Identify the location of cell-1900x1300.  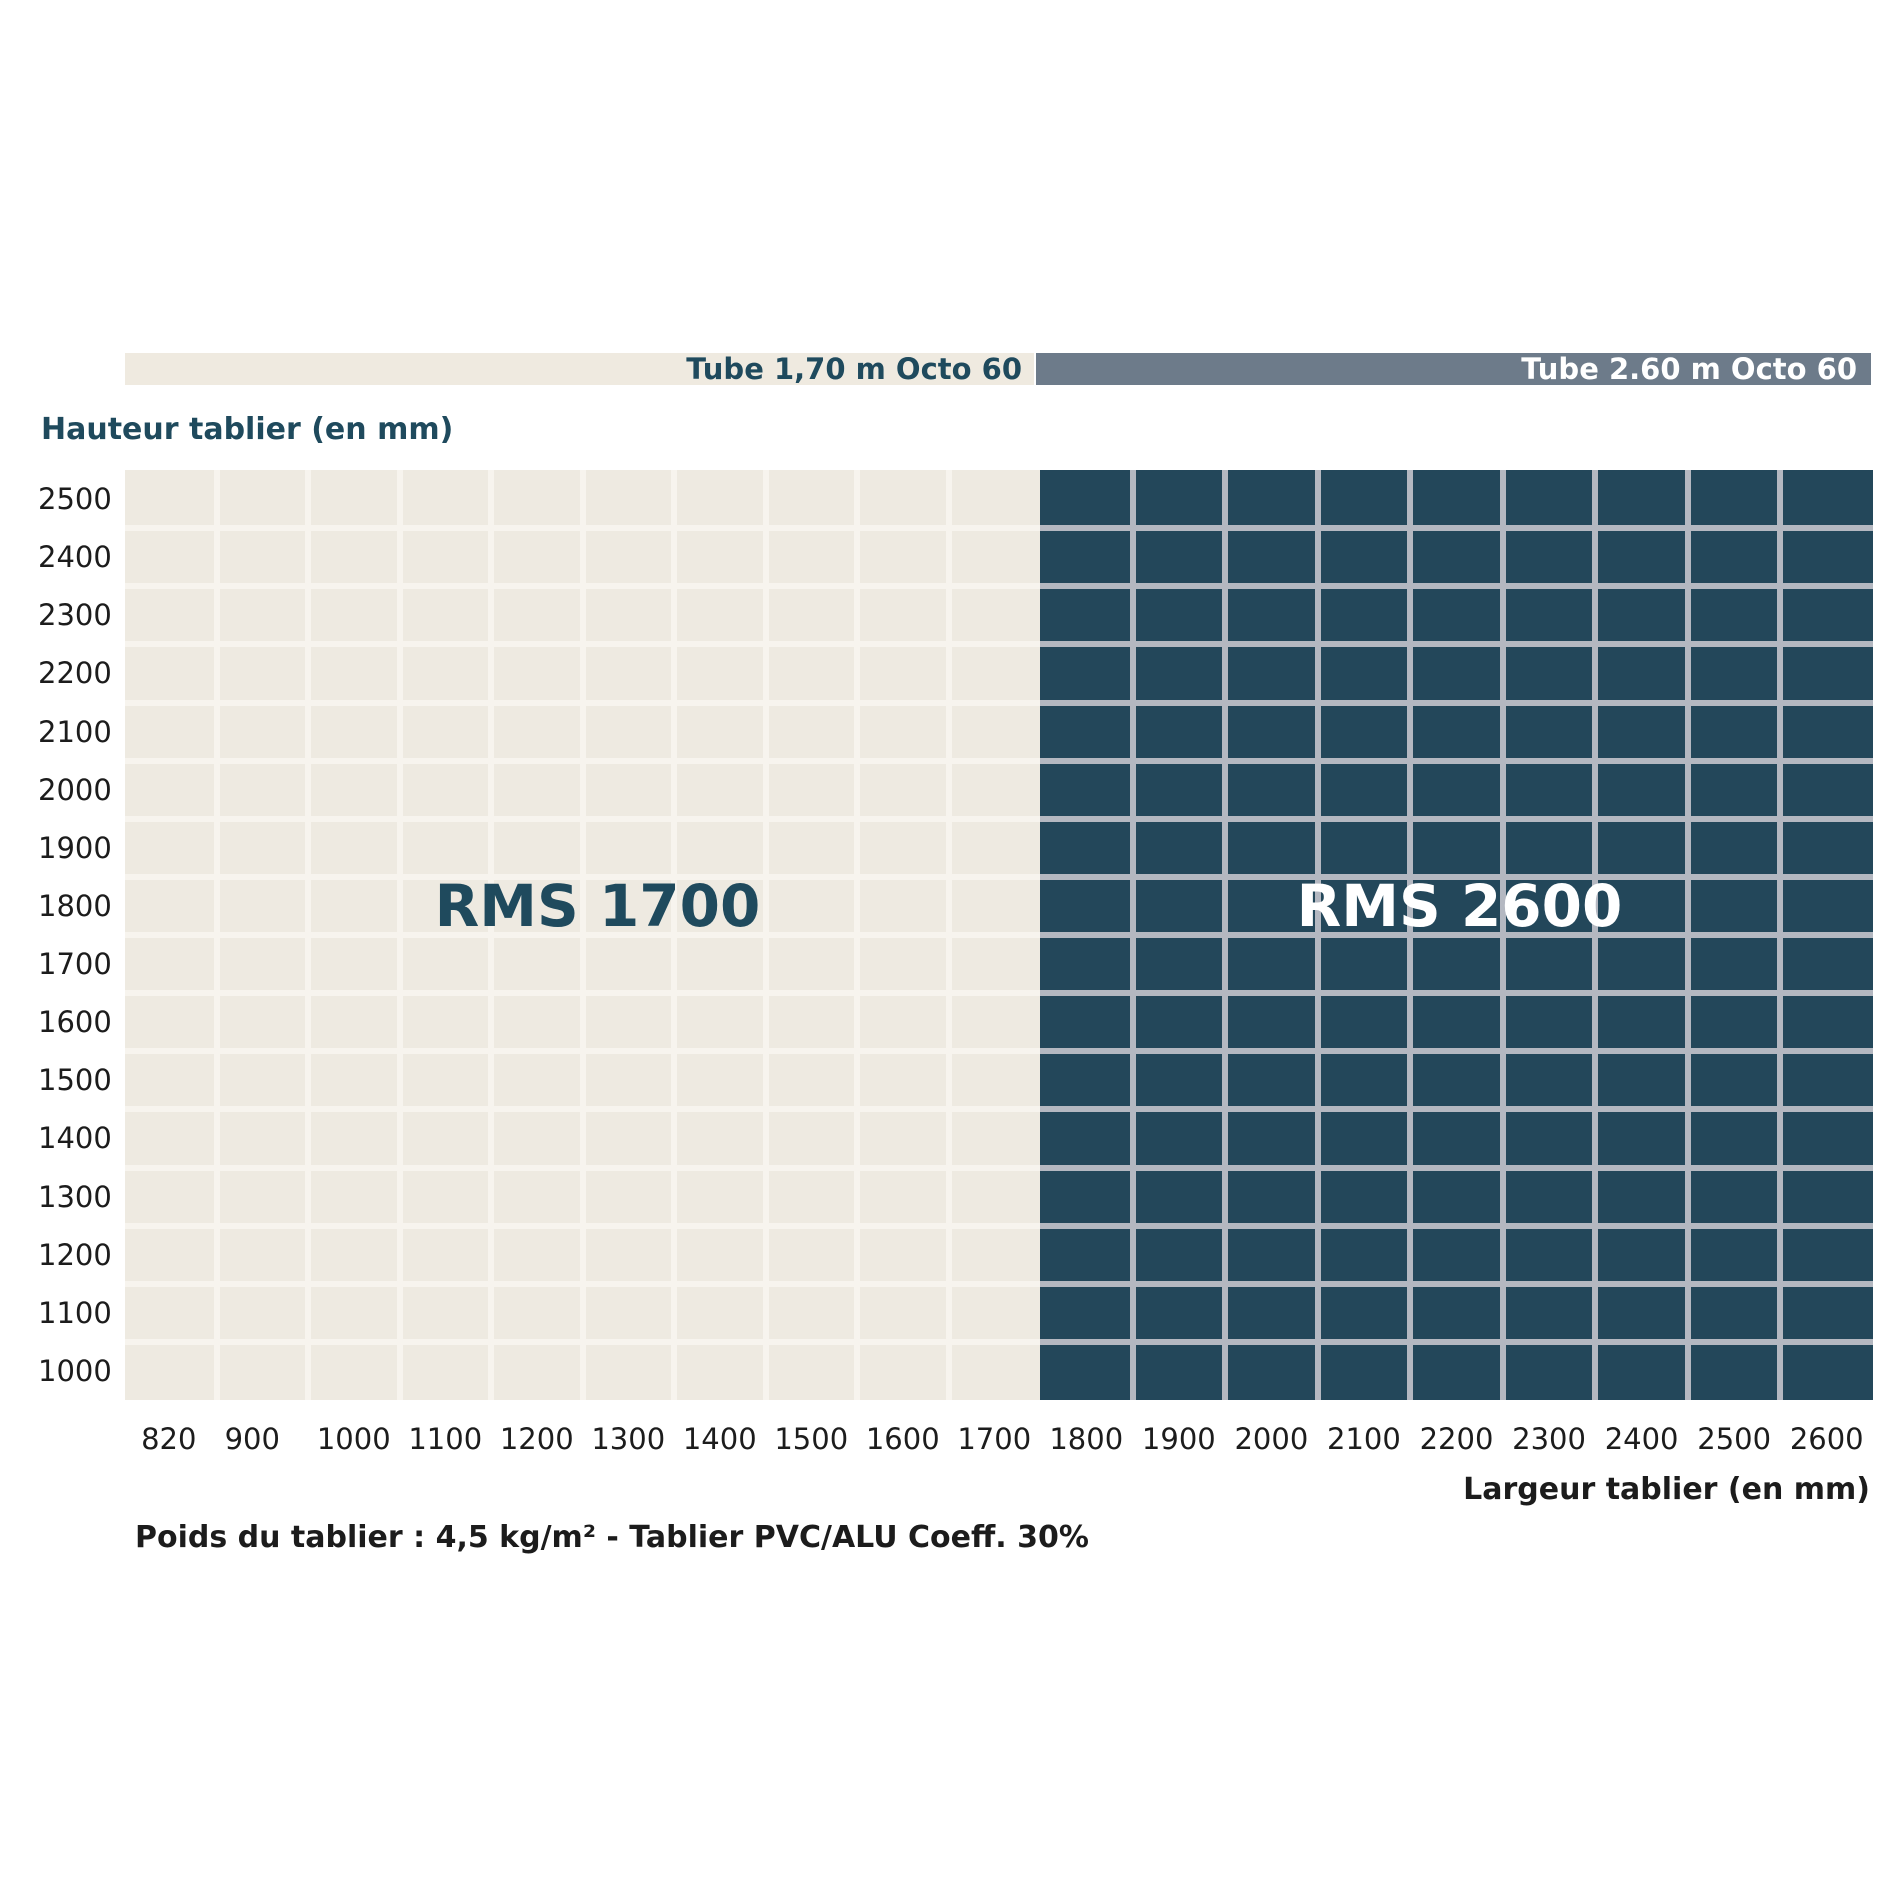
(1179, 1196).